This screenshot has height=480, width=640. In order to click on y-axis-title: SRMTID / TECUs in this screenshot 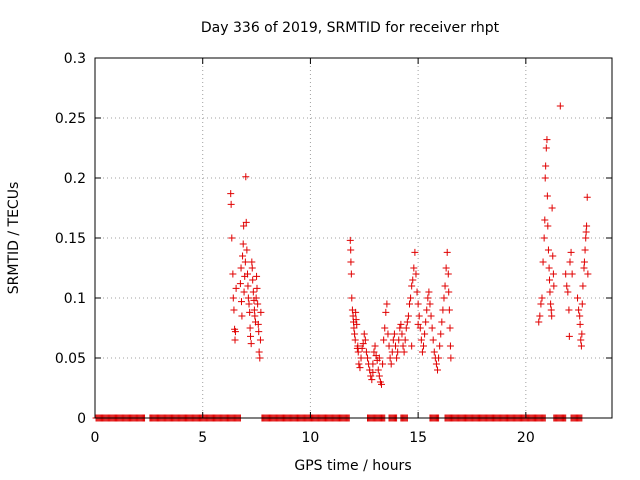, I will do `click(14, 238)`.